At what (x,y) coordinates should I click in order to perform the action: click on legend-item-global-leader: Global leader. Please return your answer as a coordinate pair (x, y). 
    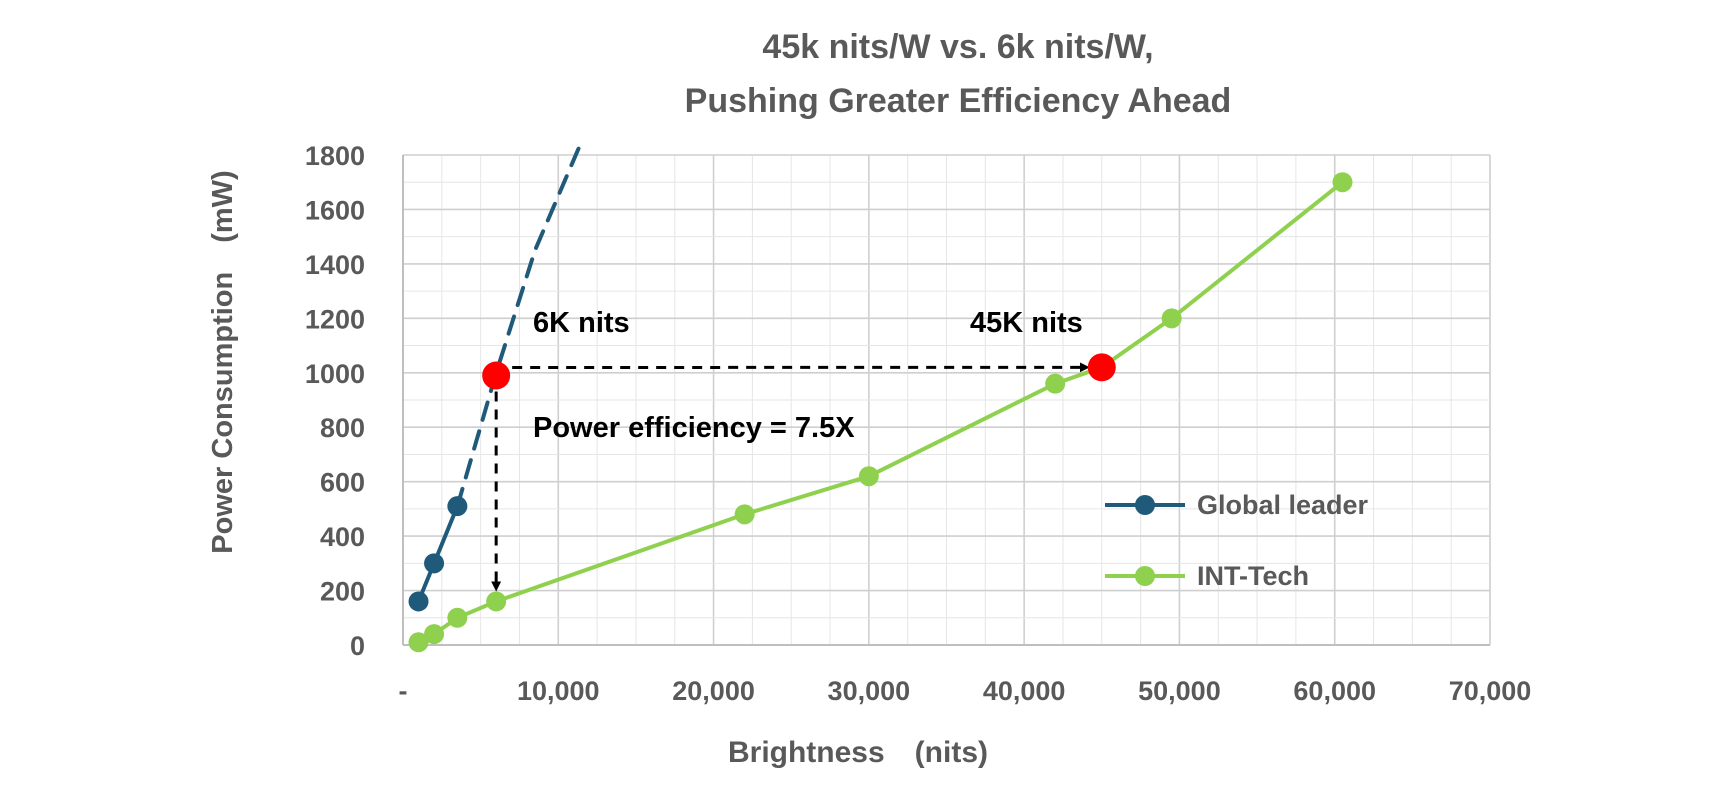
    Looking at the image, I should click on (1237, 505).